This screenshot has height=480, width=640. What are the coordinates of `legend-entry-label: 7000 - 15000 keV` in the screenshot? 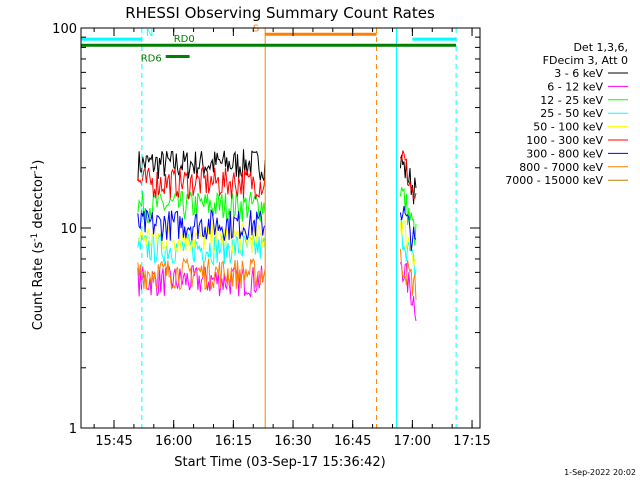 It's located at (554, 180).